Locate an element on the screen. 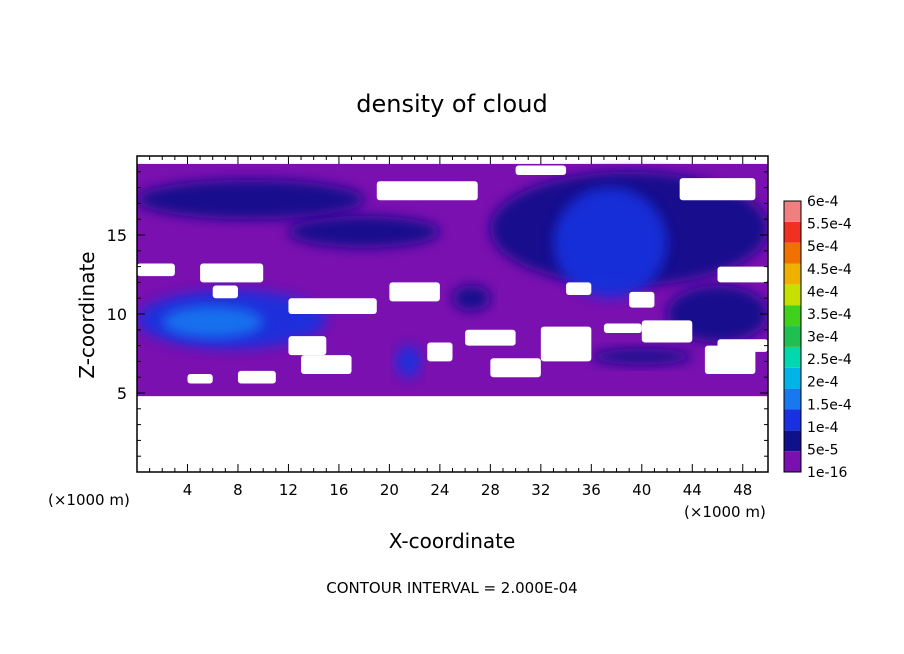 This screenshot has width=904, height=654. y-tick-label: 5 is located at coordinates (122, 393).